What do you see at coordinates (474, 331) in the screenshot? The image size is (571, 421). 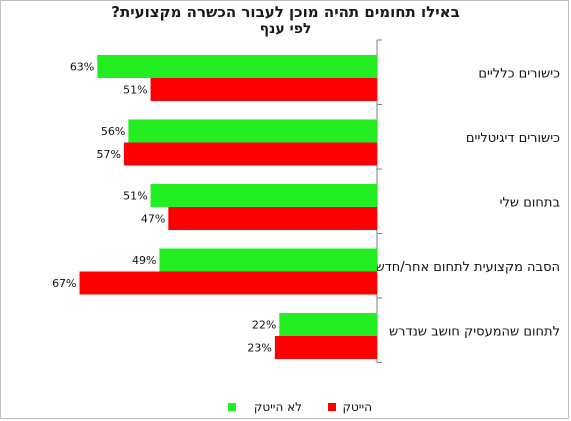 I see `category-label: לתחום שהמעסיק חושב שנדרש` at bounding box center [474, 331].